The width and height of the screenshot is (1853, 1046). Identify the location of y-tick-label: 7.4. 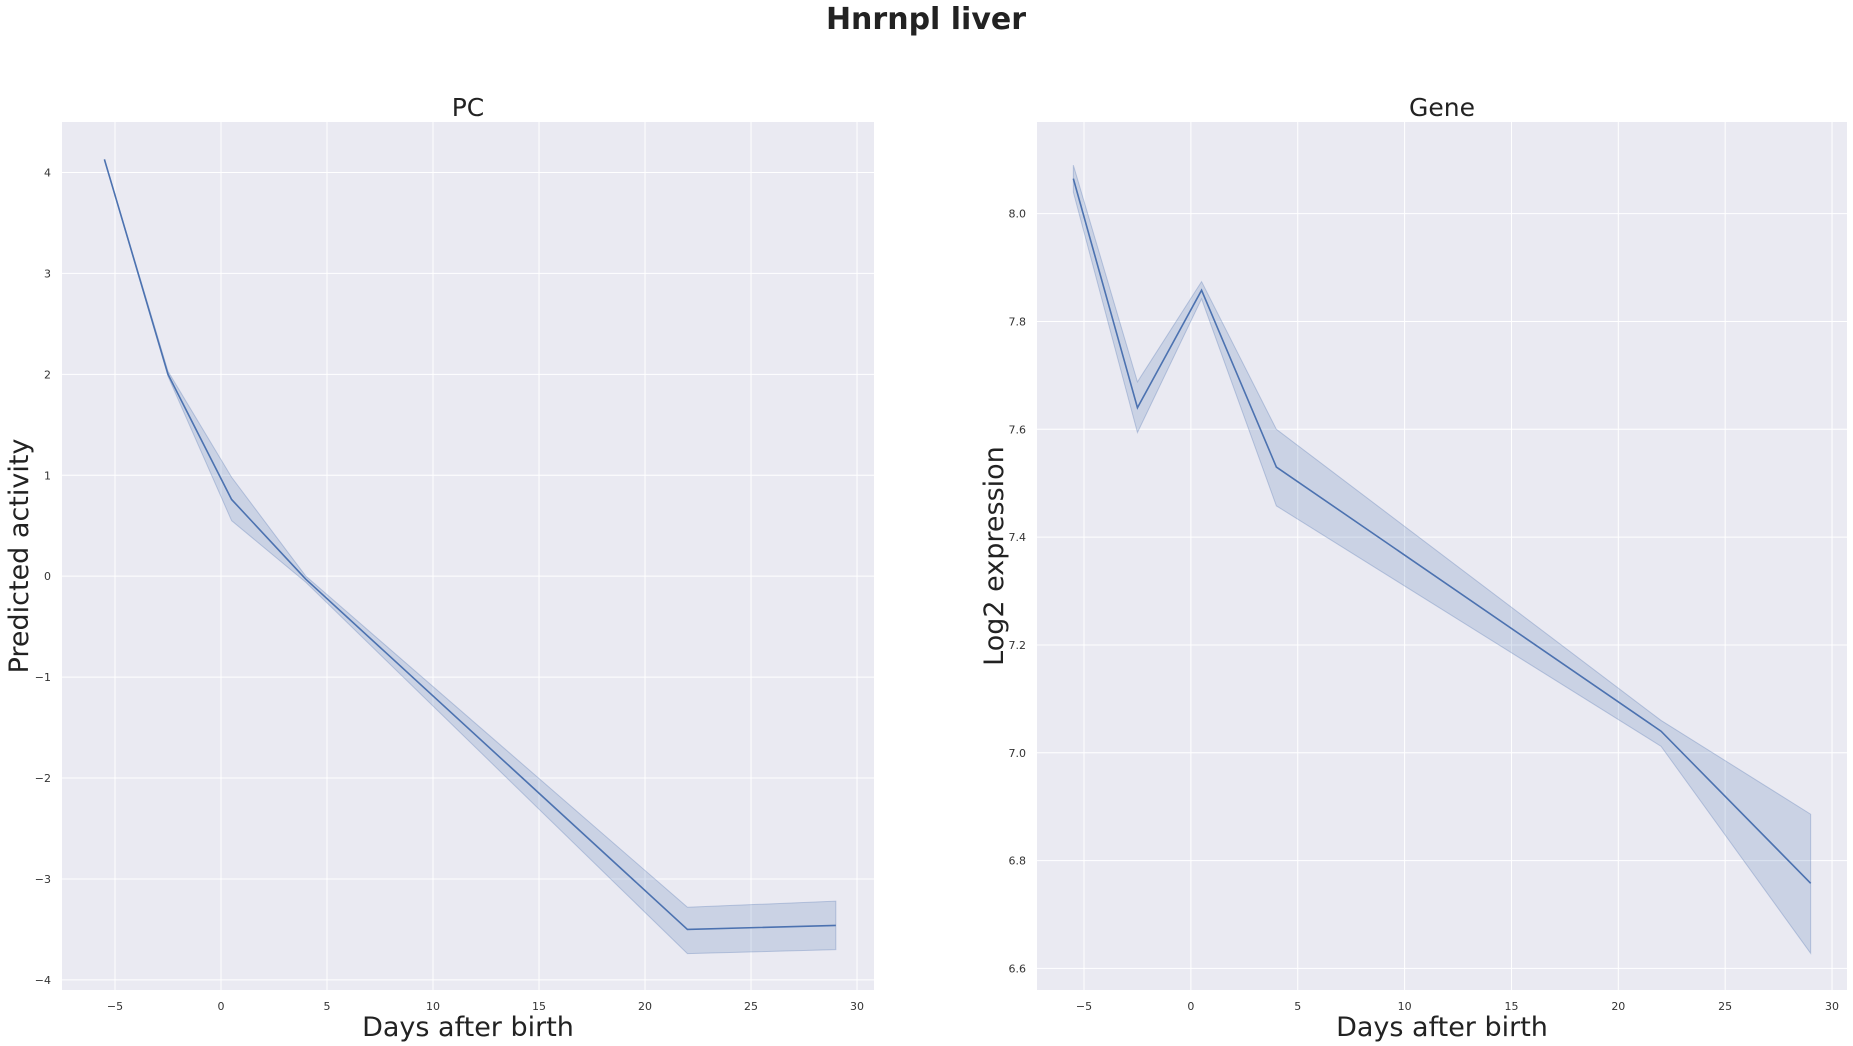
(1018, 537).